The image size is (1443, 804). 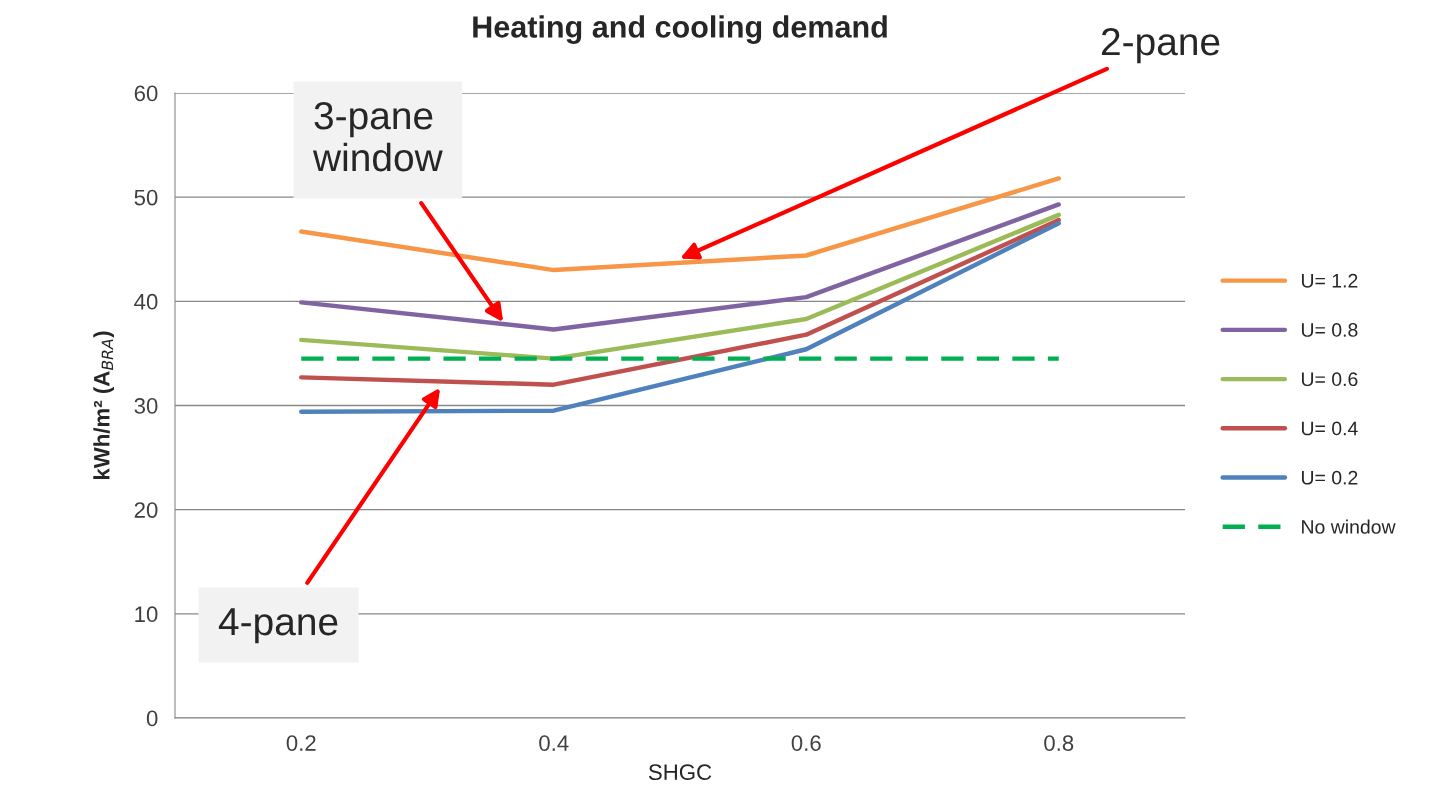 What do you see at coordinates (146, 301) in the screenshot?
I see `y-tick-label: 40` at bounding box center [146, 301].